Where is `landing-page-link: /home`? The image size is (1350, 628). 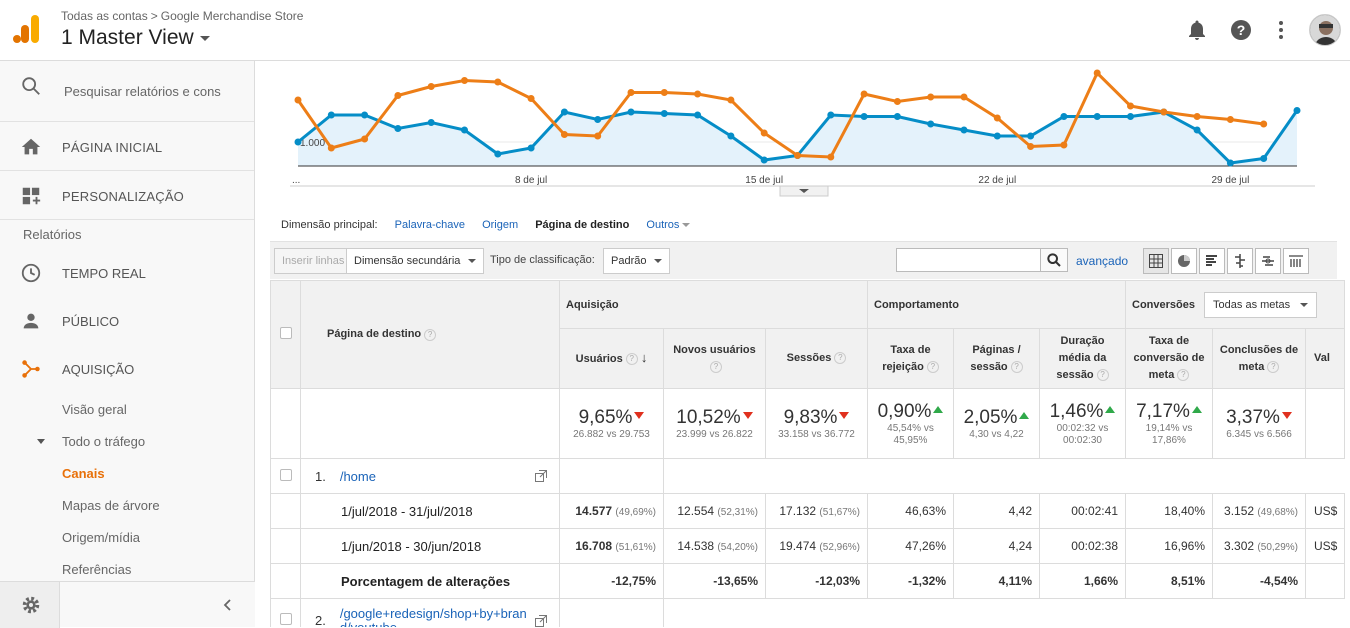
landing-page-link: /home is located at coordinates (357, 476).